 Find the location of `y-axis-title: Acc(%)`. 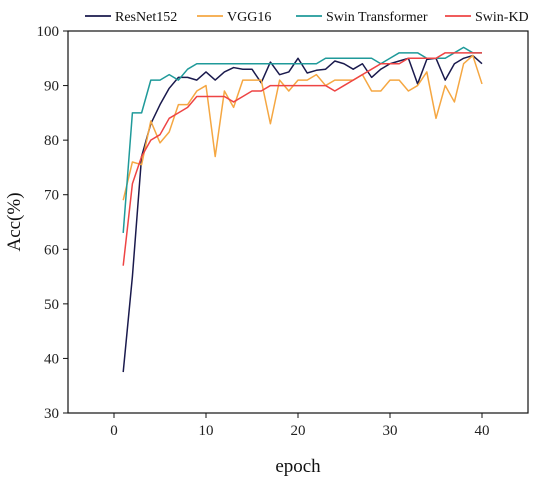

y-axis-title: Acc(%) is located at coordinates (14, 221).